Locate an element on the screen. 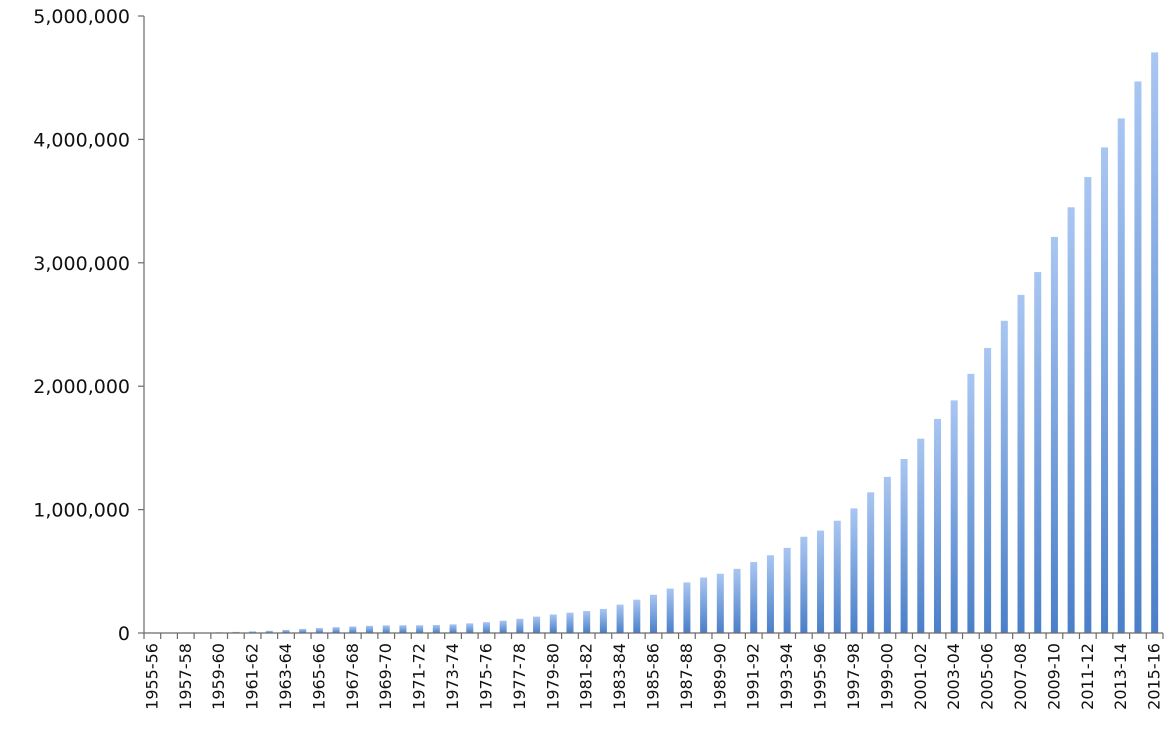  x-tick-label: 1979-80 is located at coordinates (552, 676).